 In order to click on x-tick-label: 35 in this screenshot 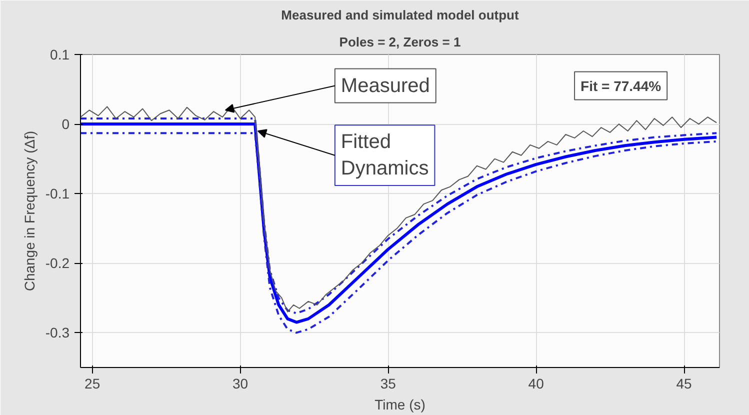, I will do `click(388, 384)`.